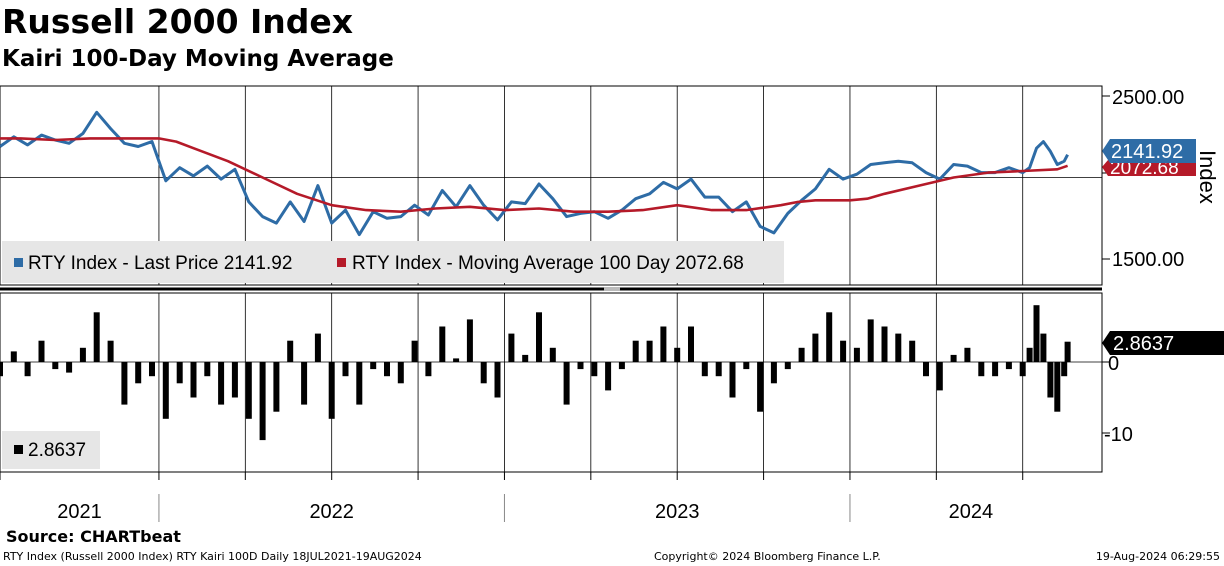  What do you see at coordinates (677, 512) in the screenshot?
I see `x-year-label-2023: 2023` at bounding box center [677, 512].